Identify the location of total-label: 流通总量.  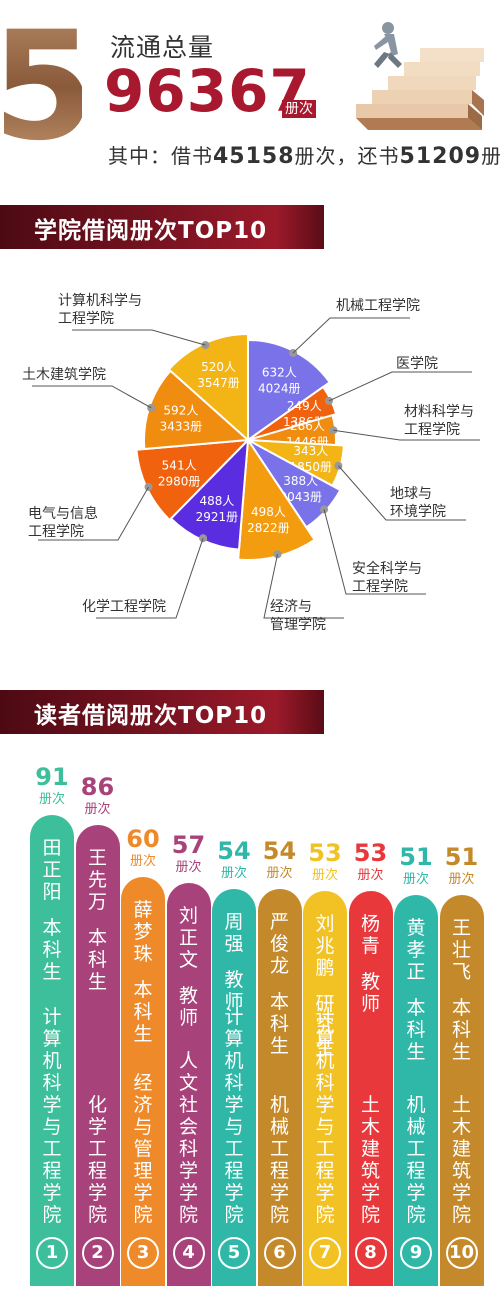
(162, 47).